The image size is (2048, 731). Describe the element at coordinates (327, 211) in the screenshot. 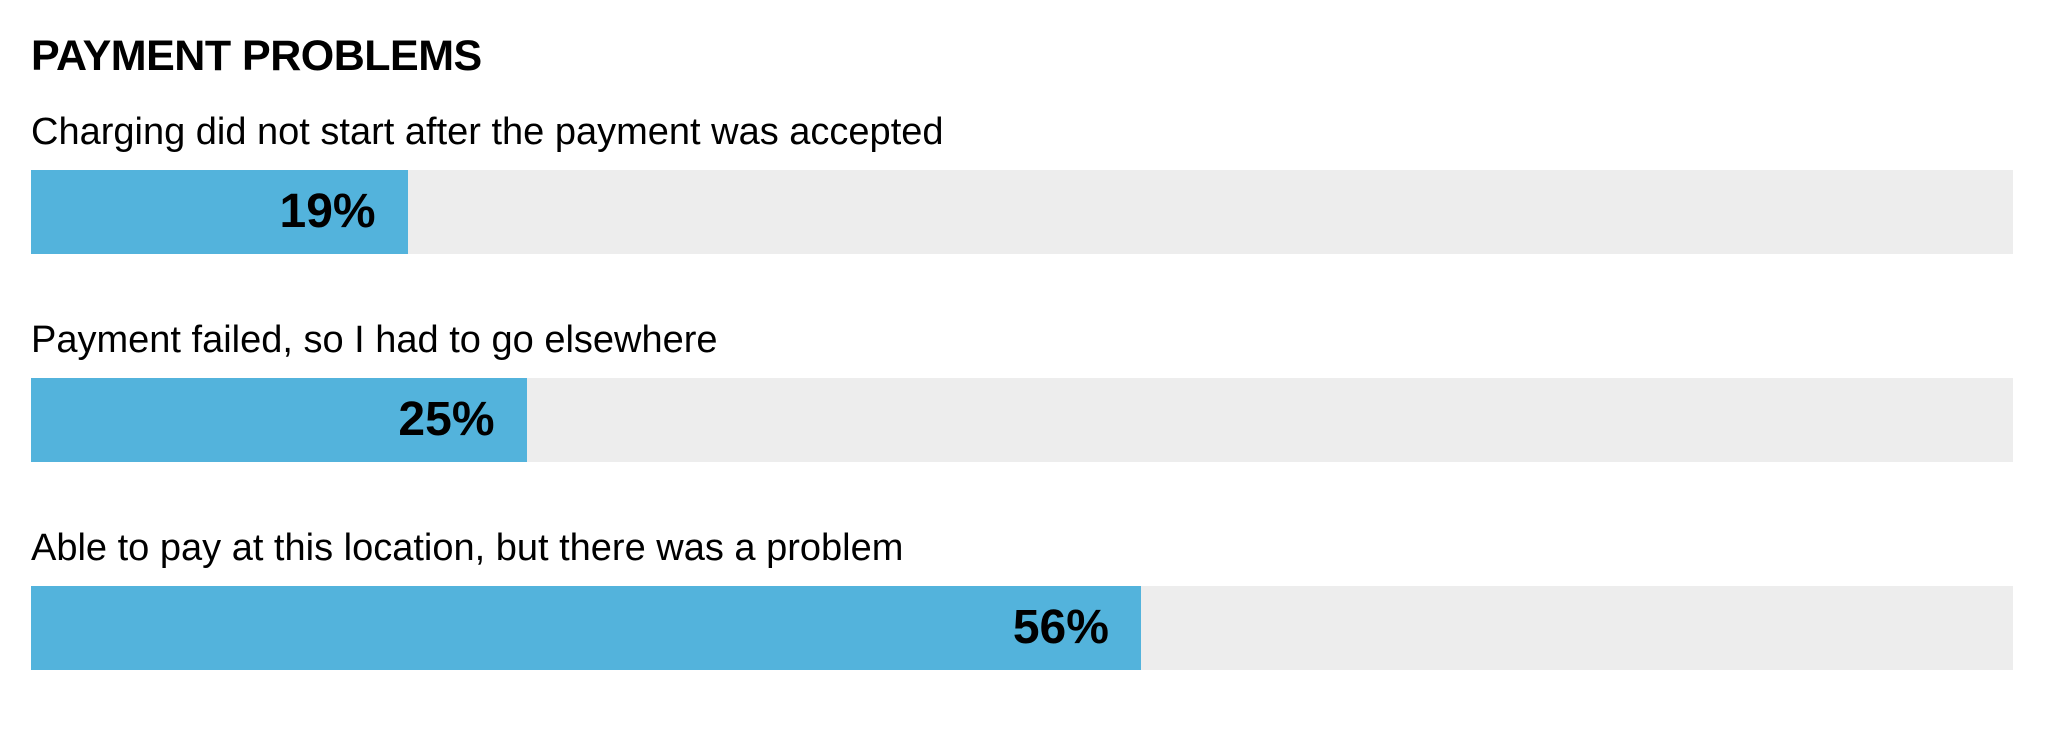

I see `data-label: 19%` at that location.